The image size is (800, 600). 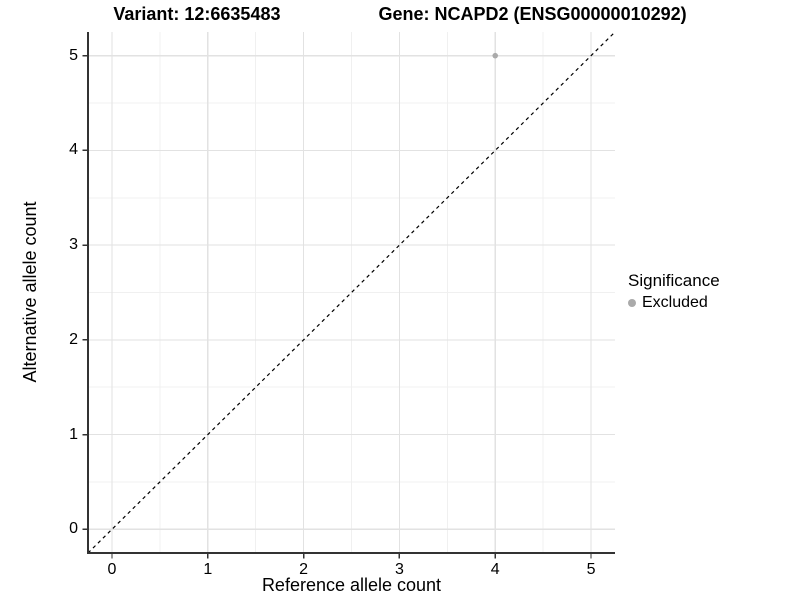 What do you see at coordinates (495, 569) in the screenshot?
I see `x-tick-label: 4` at bounding box center [495, 569].